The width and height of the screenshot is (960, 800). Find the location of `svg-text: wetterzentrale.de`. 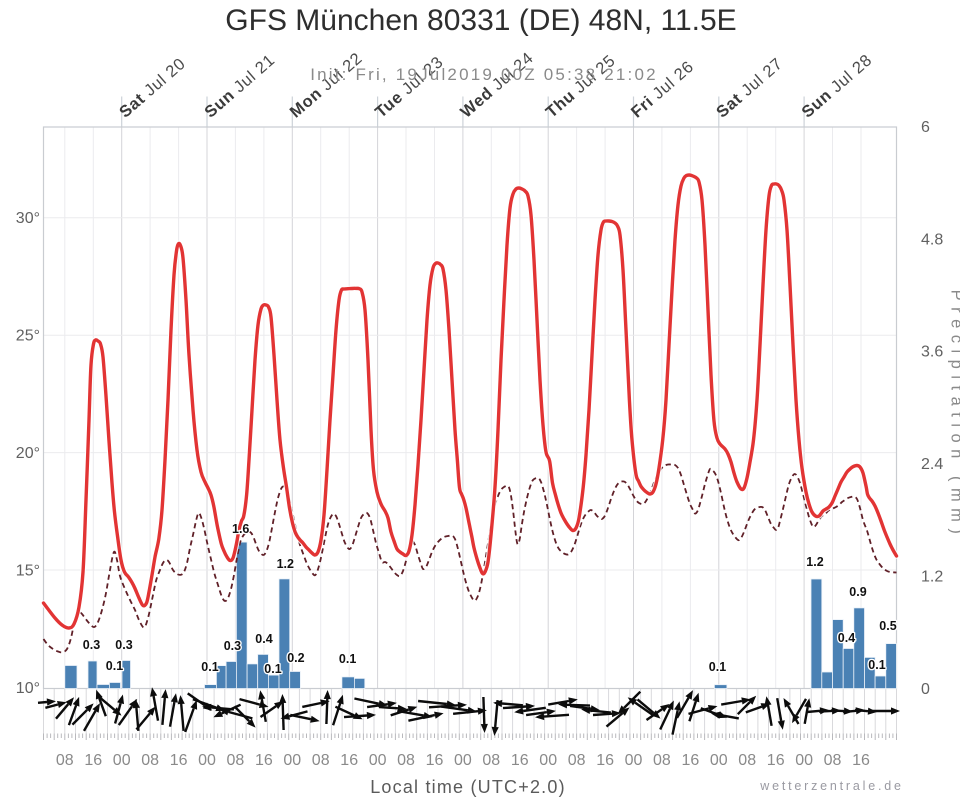

svg-text: wetterzentrale.de is located at coordinates (831, 786).